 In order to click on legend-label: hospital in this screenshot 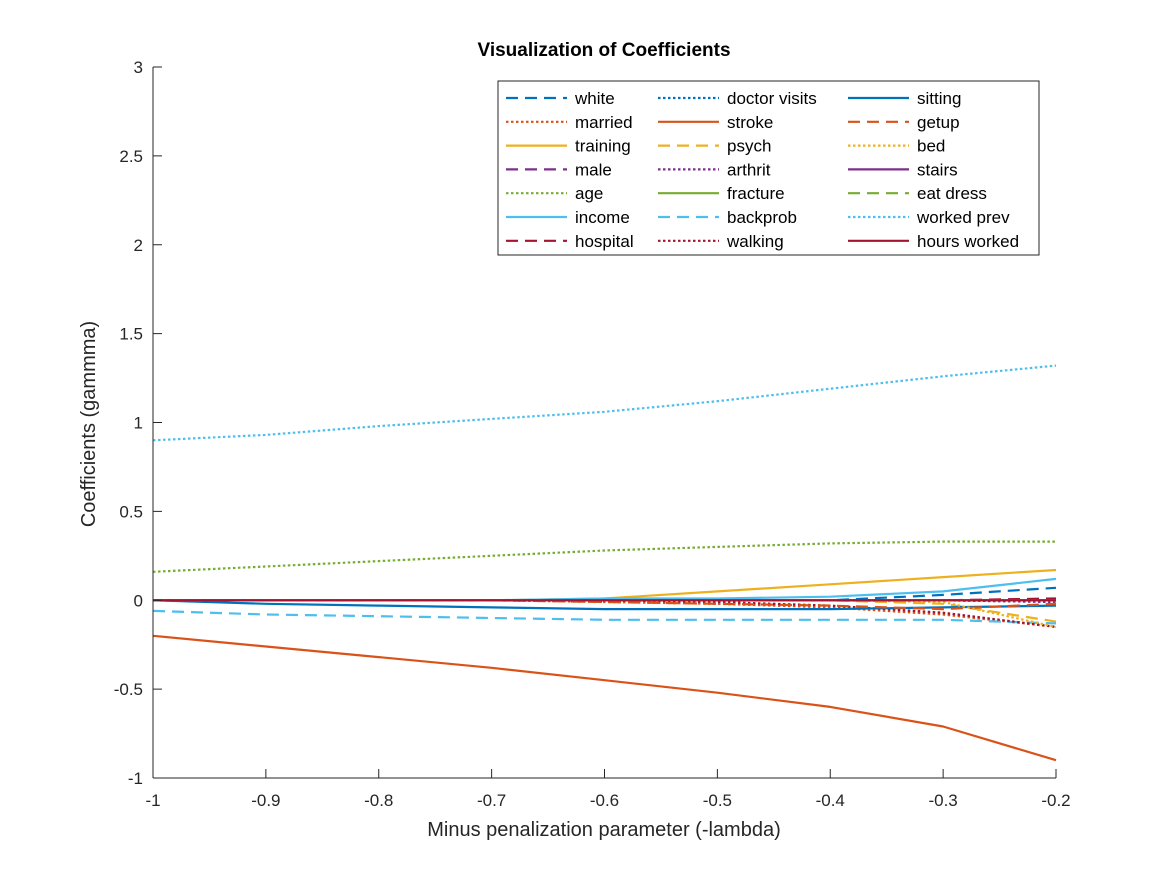, I will do `click(604, 241)`.